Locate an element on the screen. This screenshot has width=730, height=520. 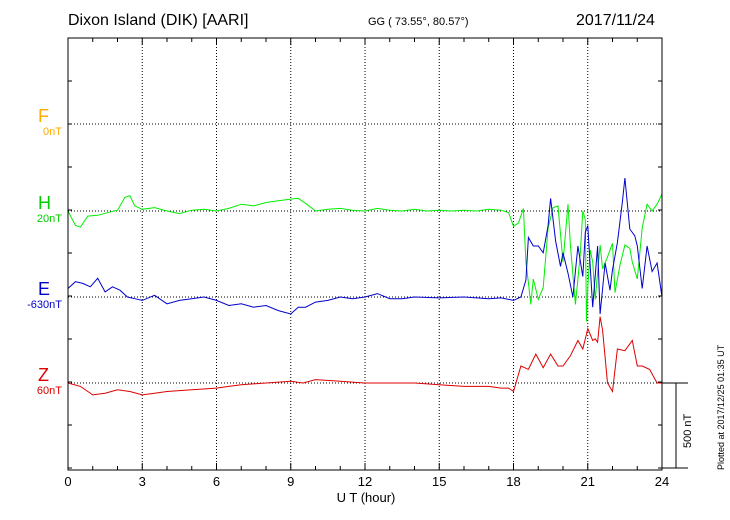
component-letter-f: F is located at coordinates (43, 116).